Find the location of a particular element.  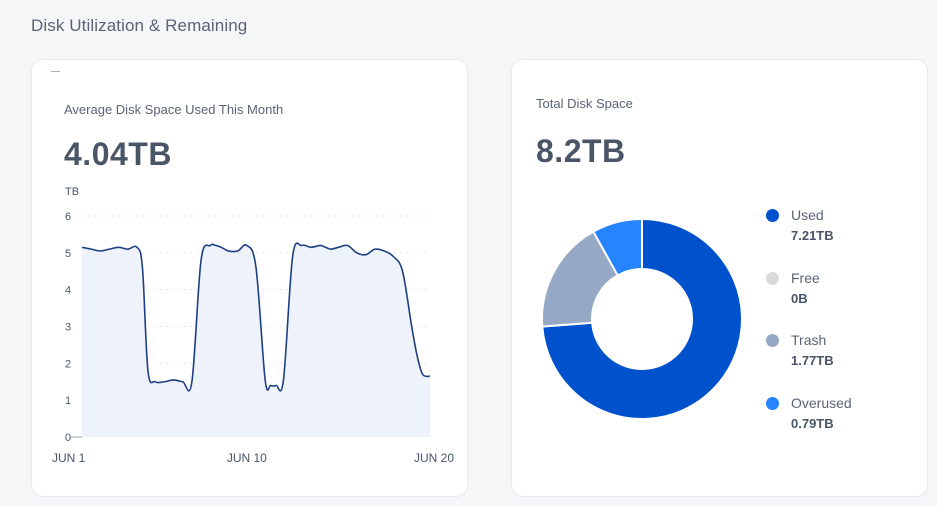

legend-value: 7.21TB is located at coordinates (812, 235).